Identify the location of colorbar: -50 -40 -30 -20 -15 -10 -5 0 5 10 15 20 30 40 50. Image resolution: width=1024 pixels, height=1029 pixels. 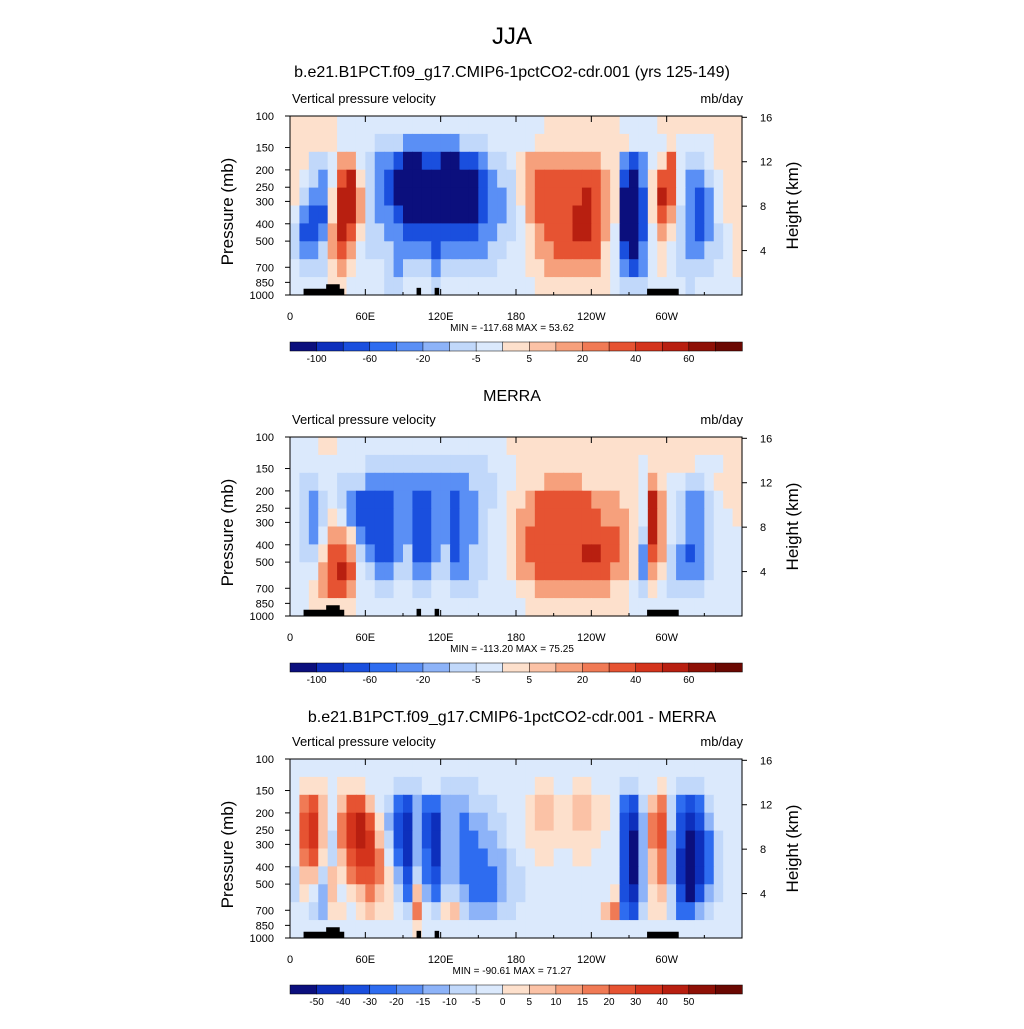
(516, 996).